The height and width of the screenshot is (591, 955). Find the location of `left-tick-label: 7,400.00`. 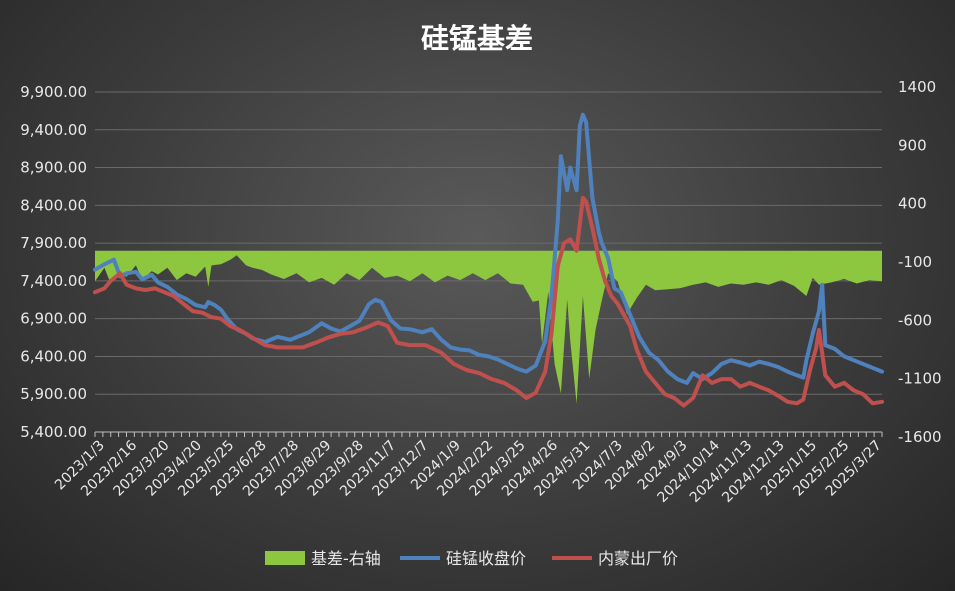

left-tick-label: 7,400.00 is located at coordinates (53, 281).